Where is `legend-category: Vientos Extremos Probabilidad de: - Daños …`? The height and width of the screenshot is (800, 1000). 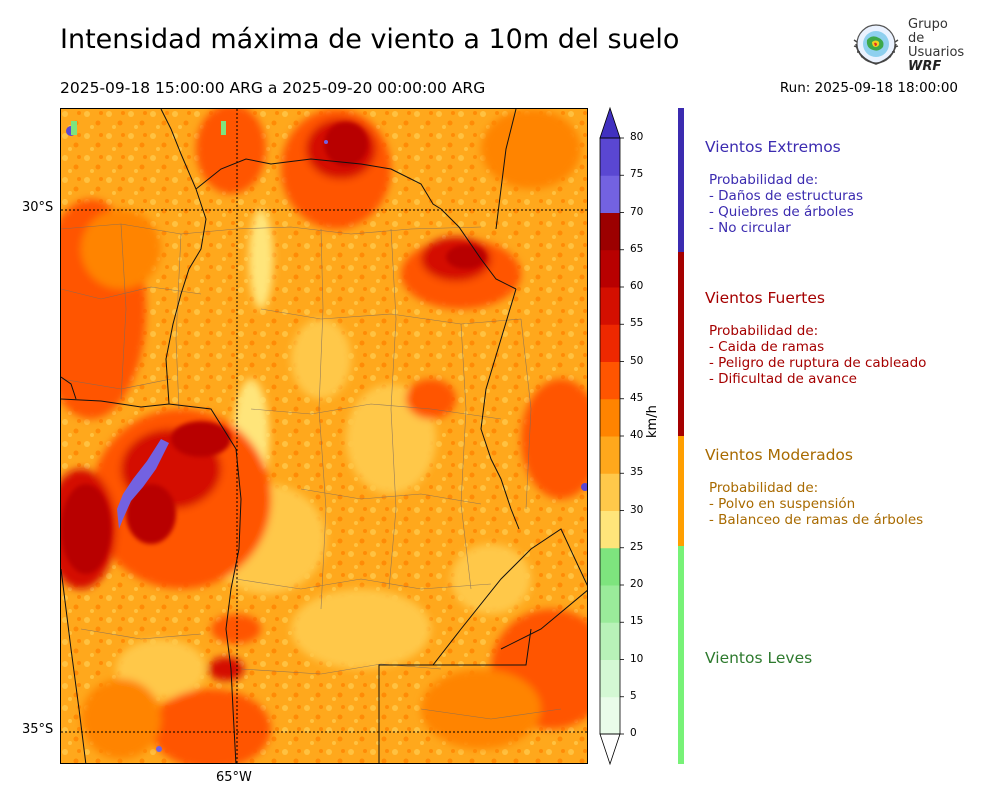
legend-category: Vientos Extremos Probabilidad de: - Daños … is located at coordinates (784, 187).